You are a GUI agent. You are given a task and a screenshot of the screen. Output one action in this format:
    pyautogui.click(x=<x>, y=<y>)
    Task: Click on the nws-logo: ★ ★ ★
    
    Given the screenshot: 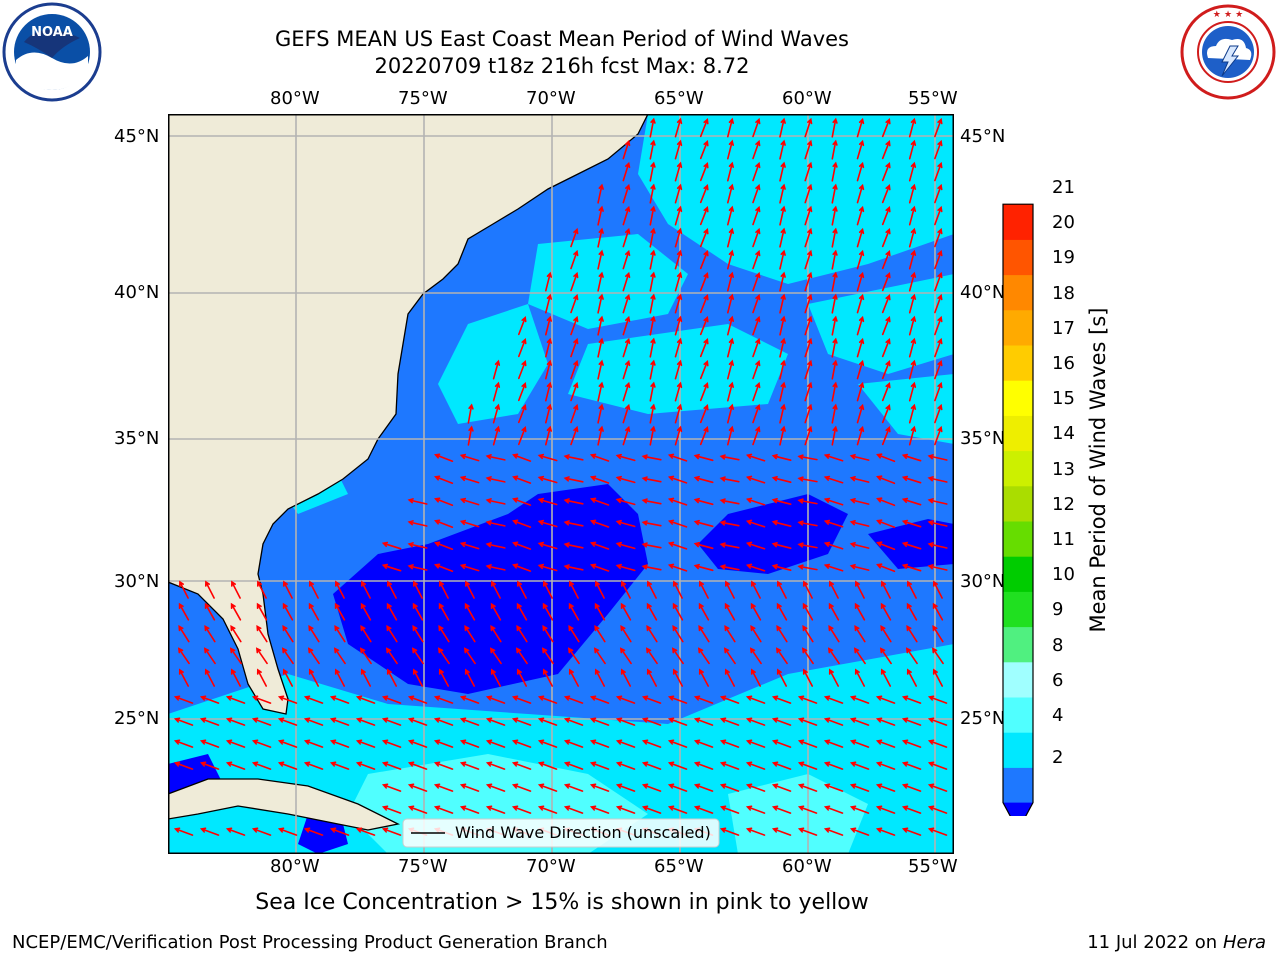 What is the action you would take?
    pyautogui.click(x=1228, y=52)
    